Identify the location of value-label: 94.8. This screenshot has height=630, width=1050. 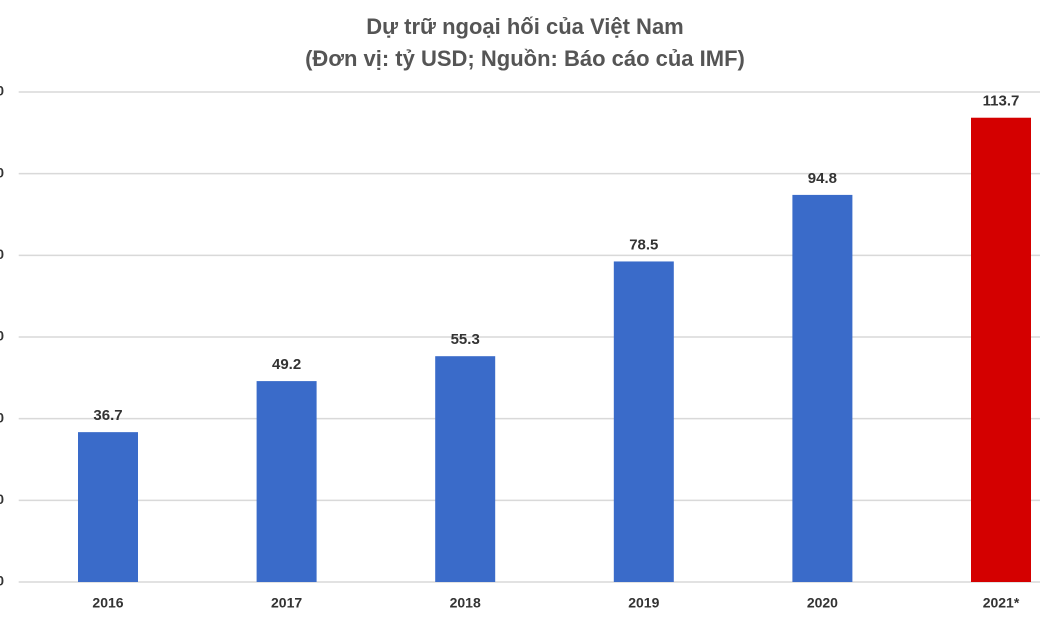
(822, 178).